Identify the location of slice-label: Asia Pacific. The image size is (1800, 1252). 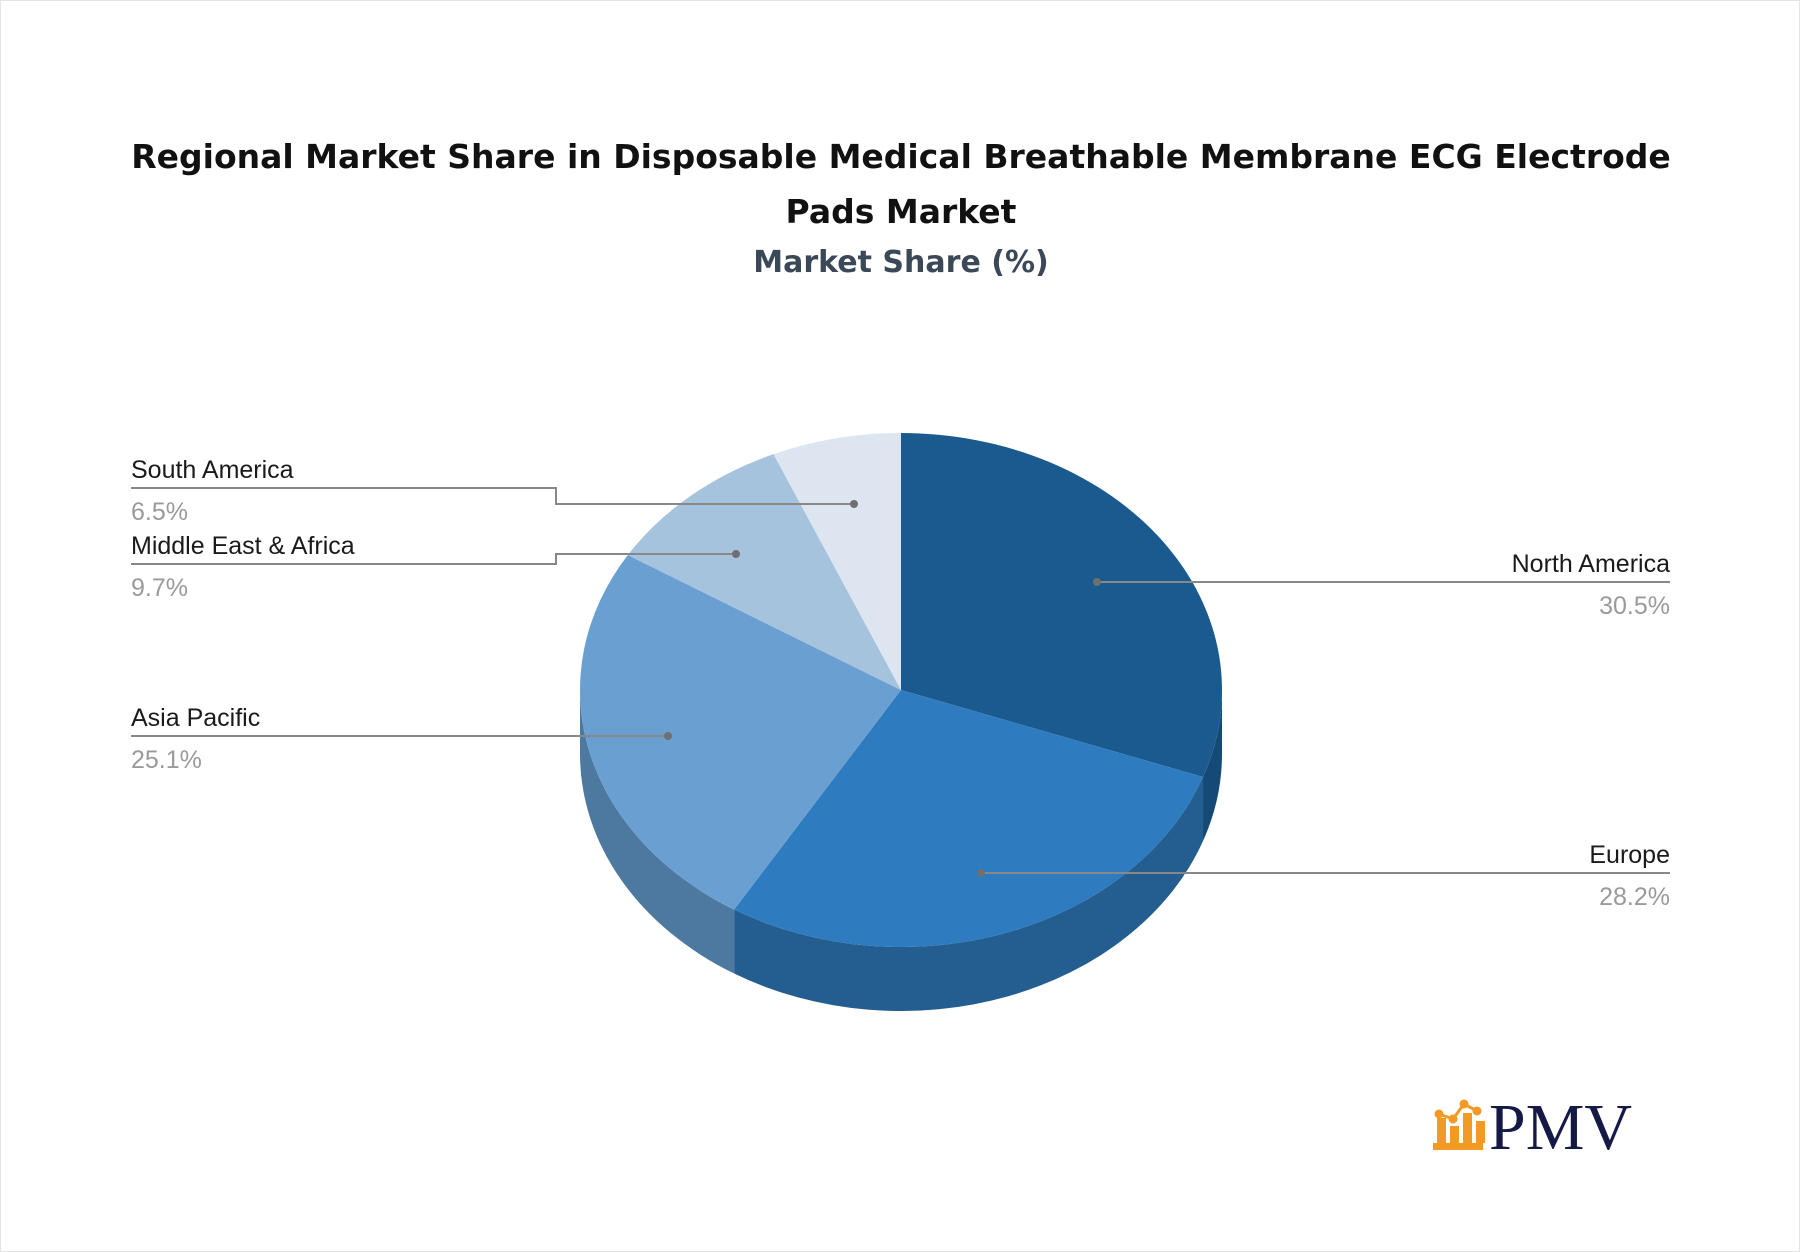
(195, 718).